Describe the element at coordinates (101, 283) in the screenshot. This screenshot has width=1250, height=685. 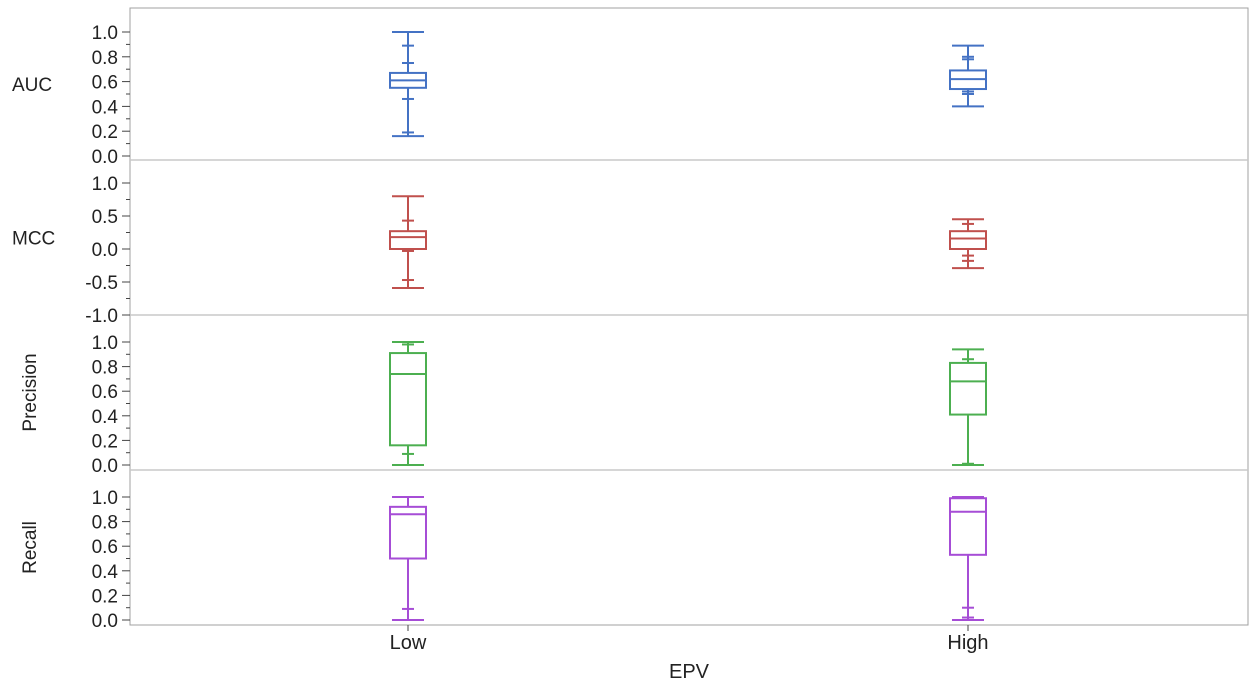
I see `y-tick-label: -0.5` at that location.